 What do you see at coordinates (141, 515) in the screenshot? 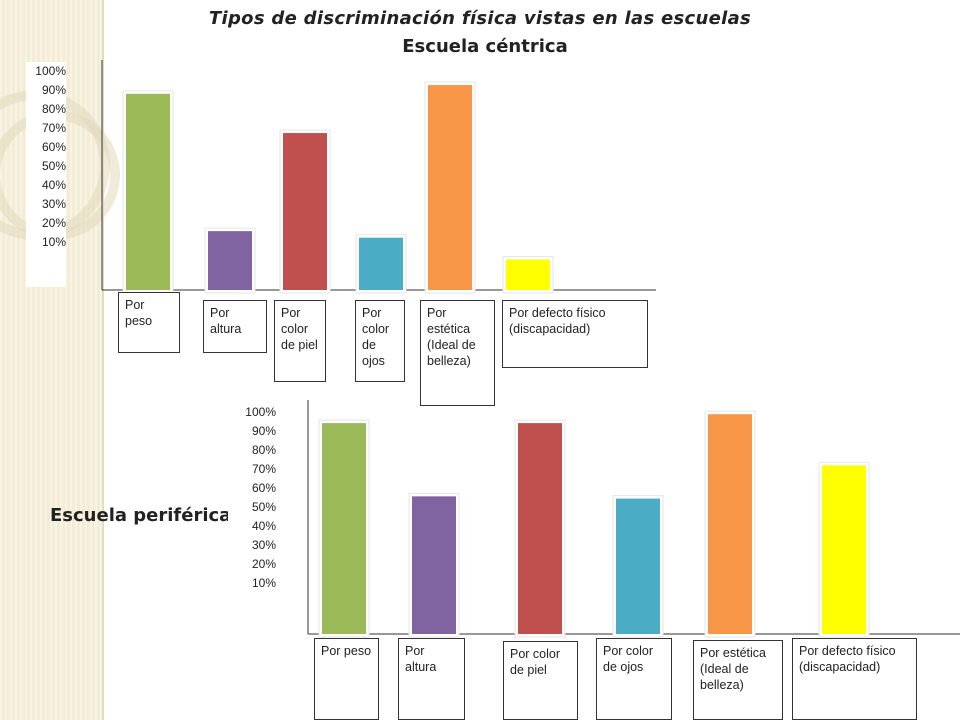
I see `chart-title-peripheral: Escuela periférica` at bounding box center [141, 515].